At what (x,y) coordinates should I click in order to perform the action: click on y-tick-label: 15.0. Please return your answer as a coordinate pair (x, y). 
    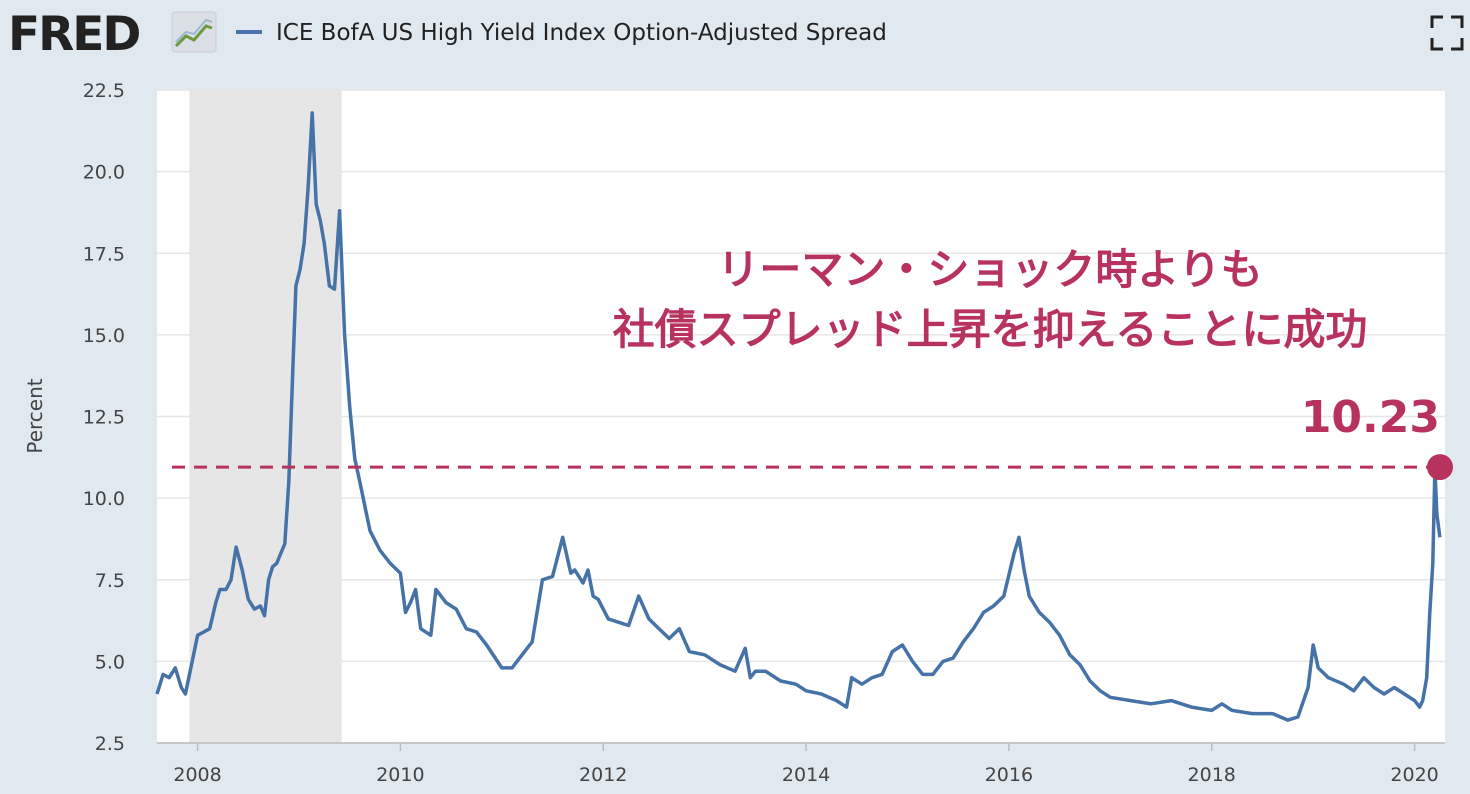
    Looking at the image, I should click on (104, 336).